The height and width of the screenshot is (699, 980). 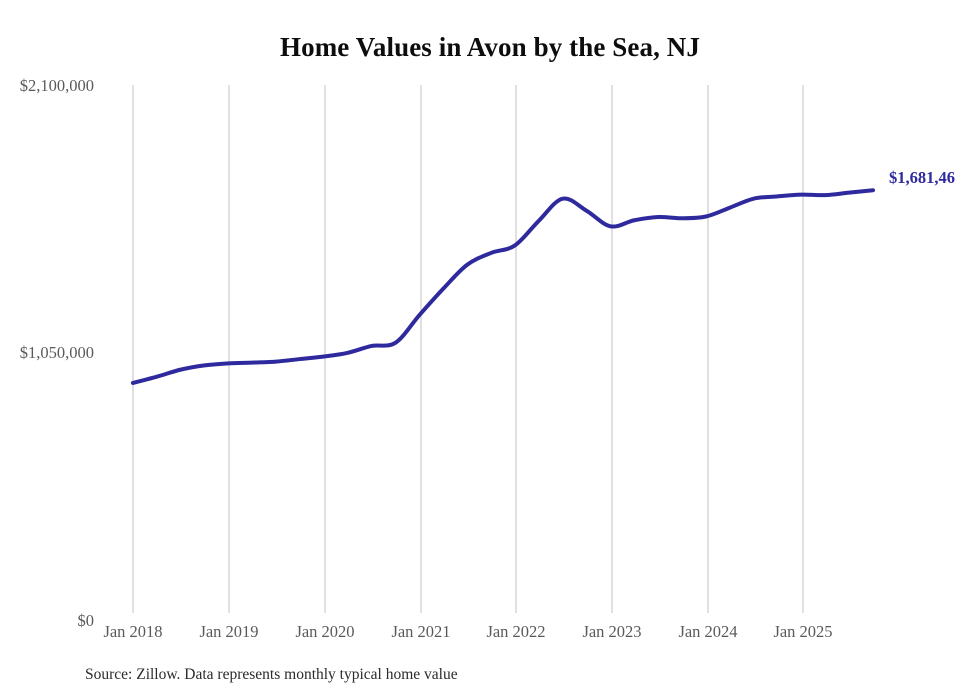 I want to click on x-axis-tick-label-jan-2020: Jan 2020, so click(x=325, y=631).